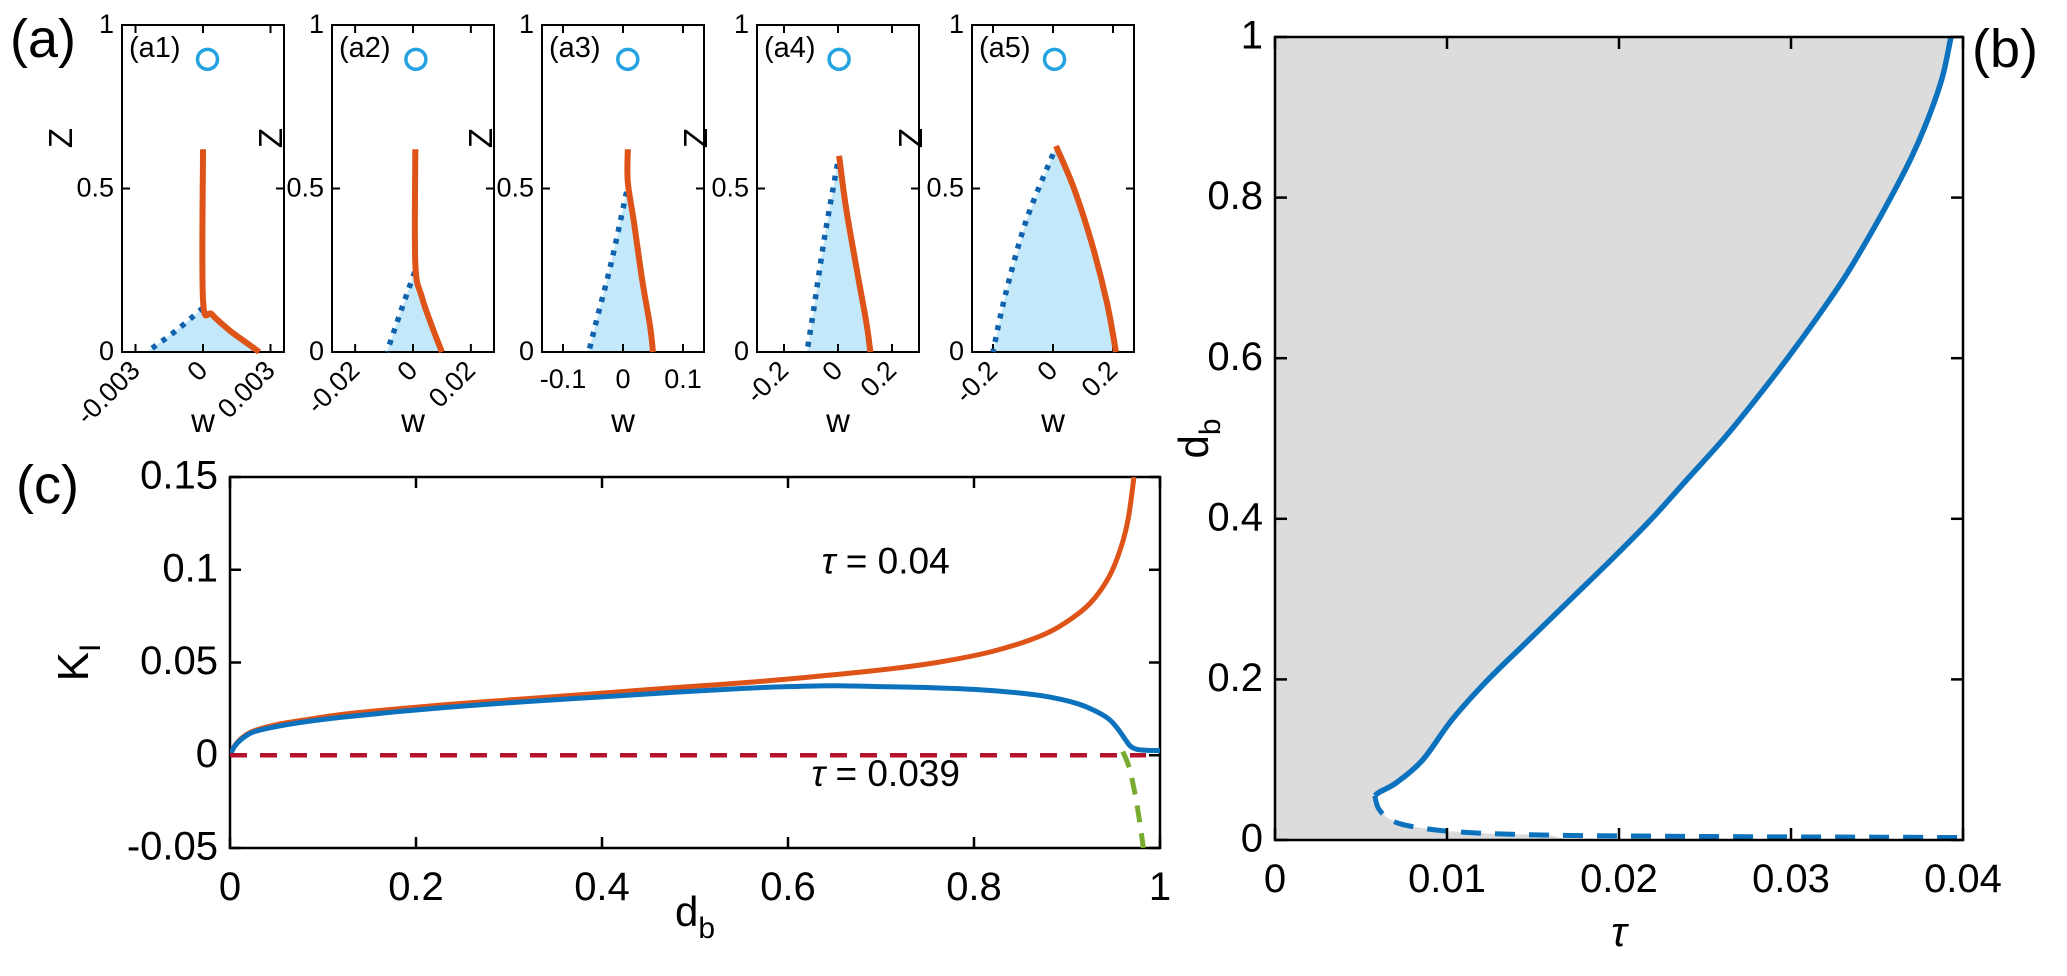  I want to click on y-tick-label: 0.8, so click(1235, 196).